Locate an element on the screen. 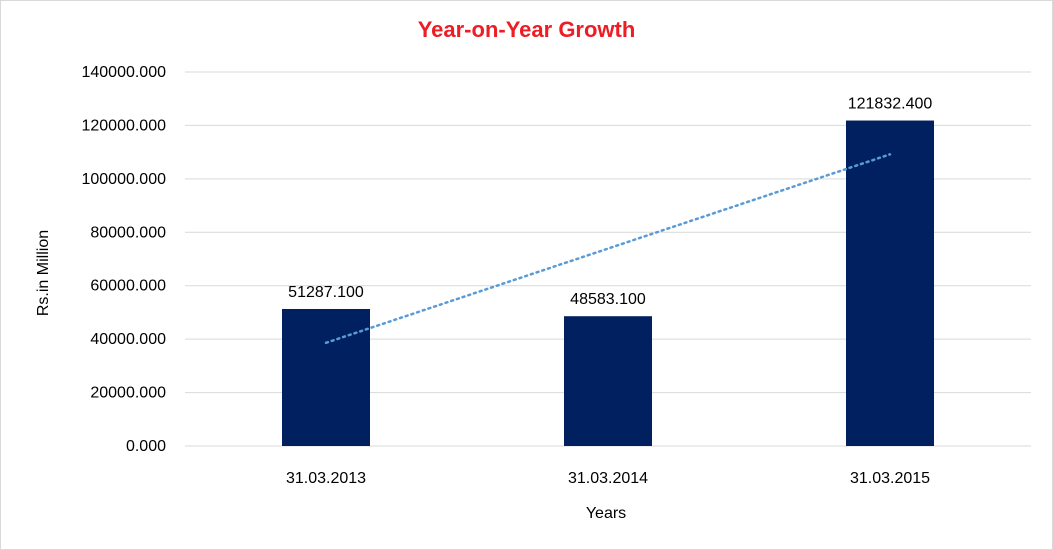 This screenshot has height=550, width=1053. y-tick-label: 0.000 is located at coordinates (146, 446).